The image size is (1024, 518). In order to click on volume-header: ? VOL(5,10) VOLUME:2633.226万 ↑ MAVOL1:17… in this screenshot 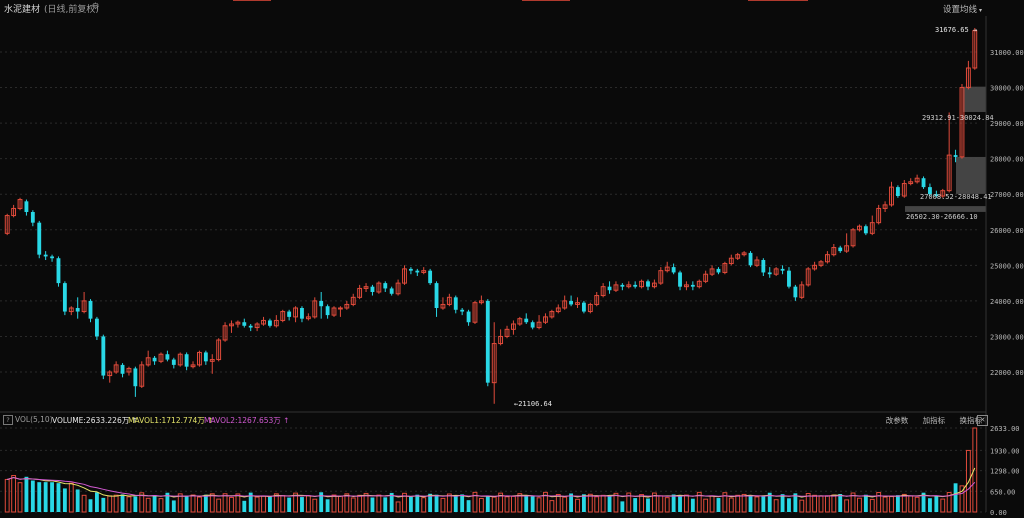, I will do `click(495, 420)`.